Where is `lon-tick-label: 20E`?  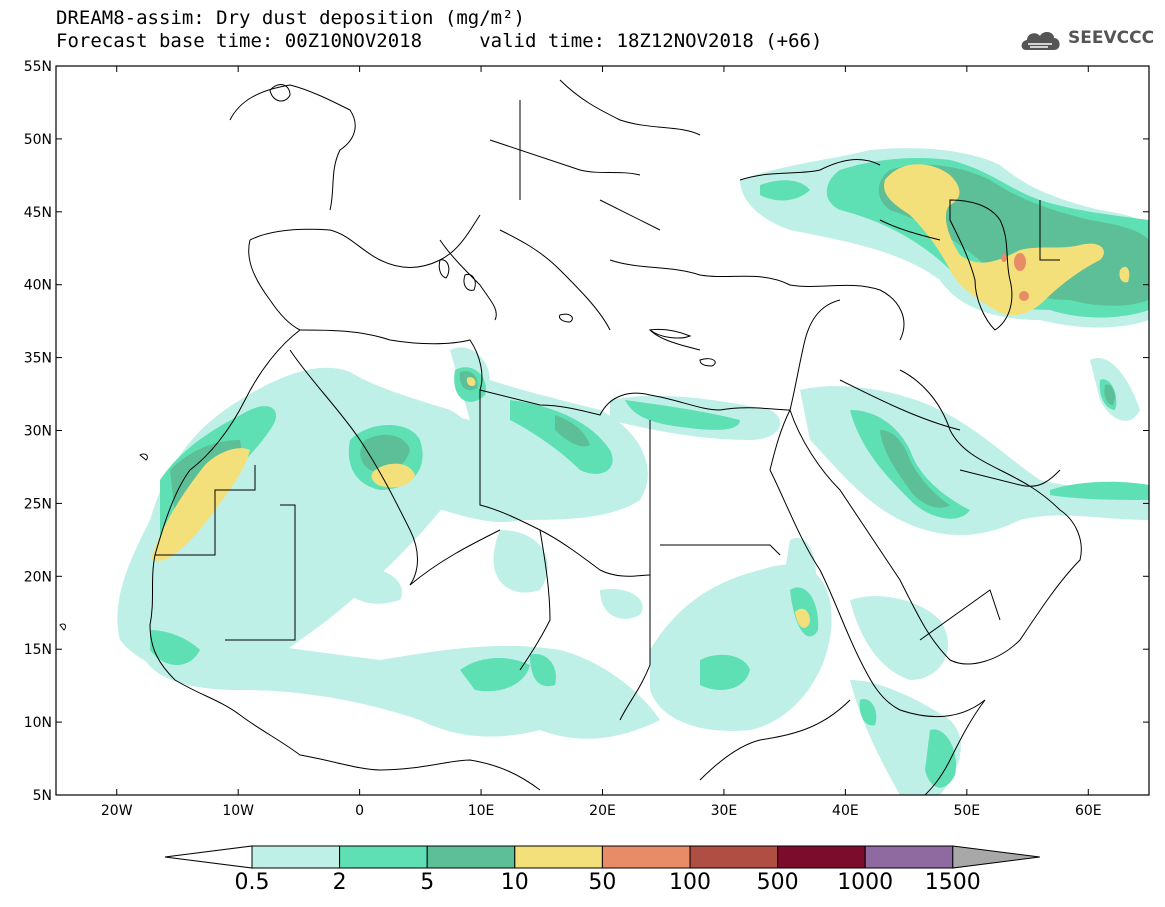
lon-tick-label: 20E is located at coordinates (602, 811).